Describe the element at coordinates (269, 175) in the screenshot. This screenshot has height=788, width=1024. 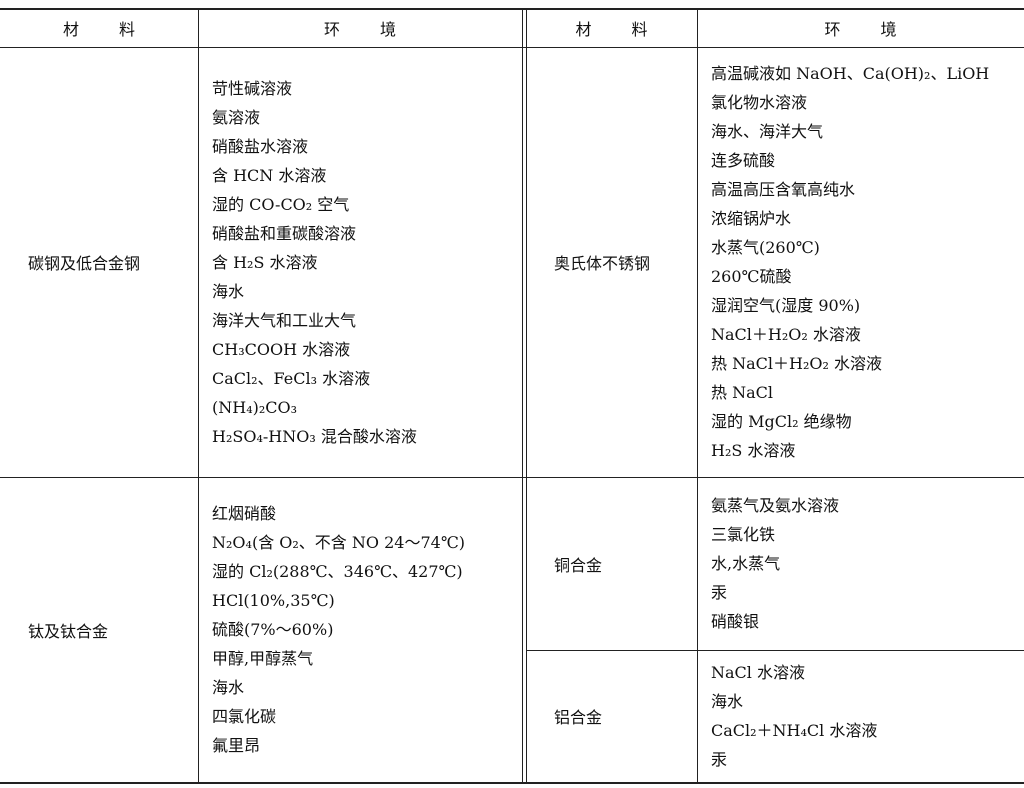
I see `environment: 含 HCN 水溶液` at that location.